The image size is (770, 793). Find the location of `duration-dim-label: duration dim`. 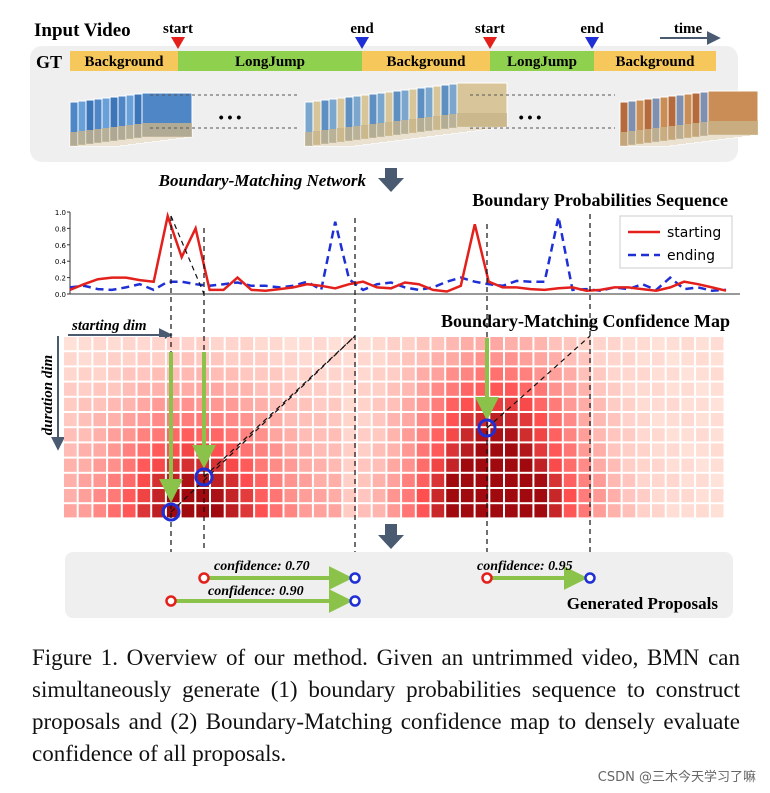

duration-dim-label: duration dim is located at coordinates (48, 395).